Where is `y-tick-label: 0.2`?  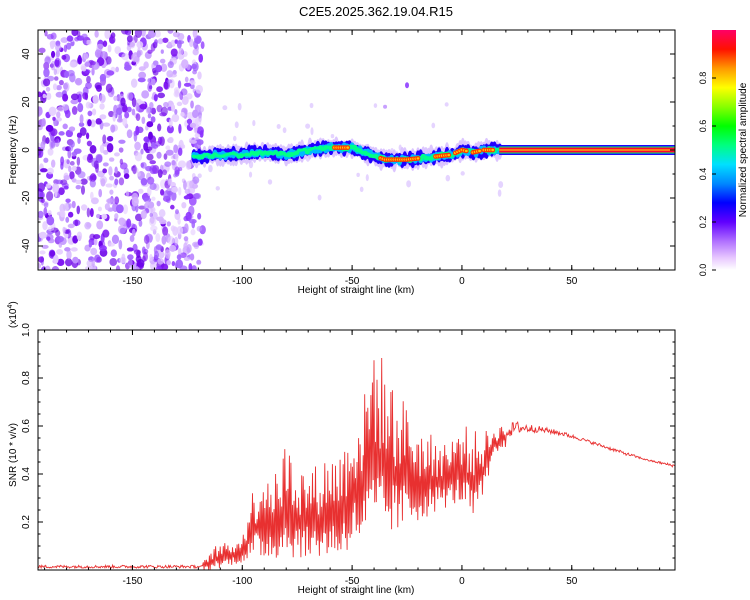
y-tick-label: 0.2 is located at coordinates (26, 522).